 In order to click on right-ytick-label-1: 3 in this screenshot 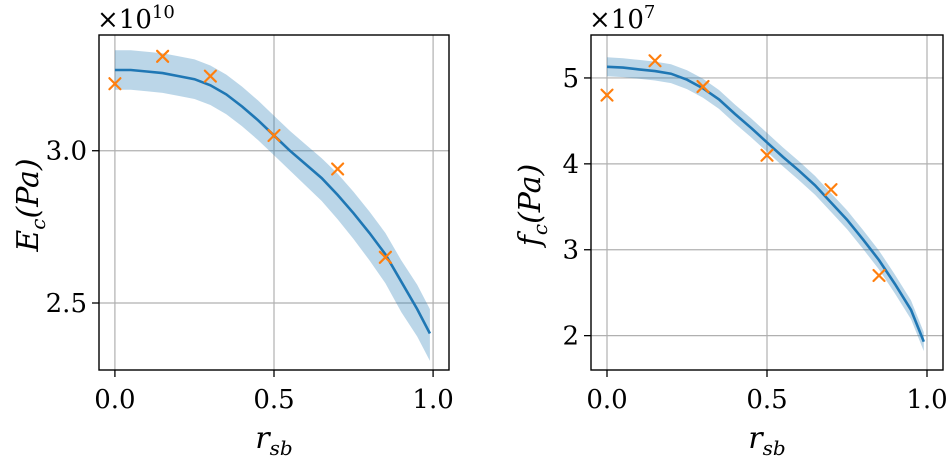, I will do `click(570, 251)`.